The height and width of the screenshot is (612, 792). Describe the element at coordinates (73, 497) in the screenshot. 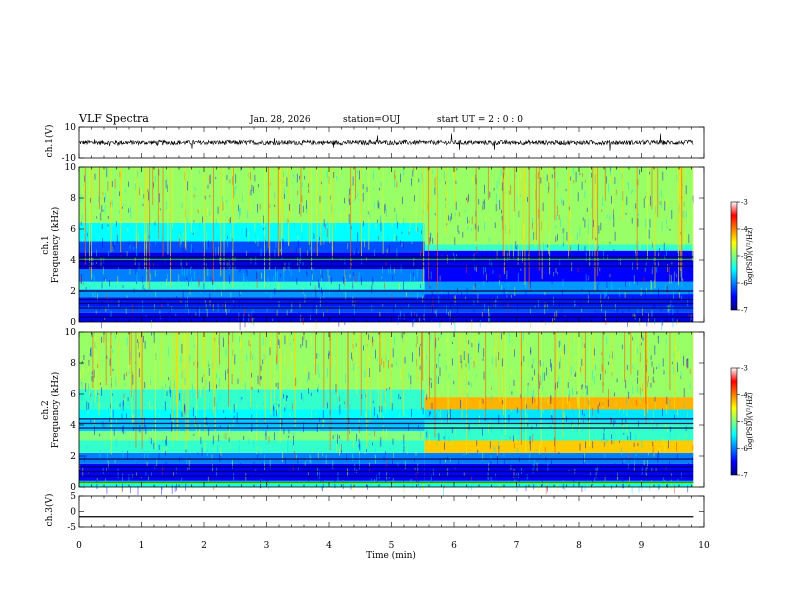

I see `y-tick-label: 5` at that location.